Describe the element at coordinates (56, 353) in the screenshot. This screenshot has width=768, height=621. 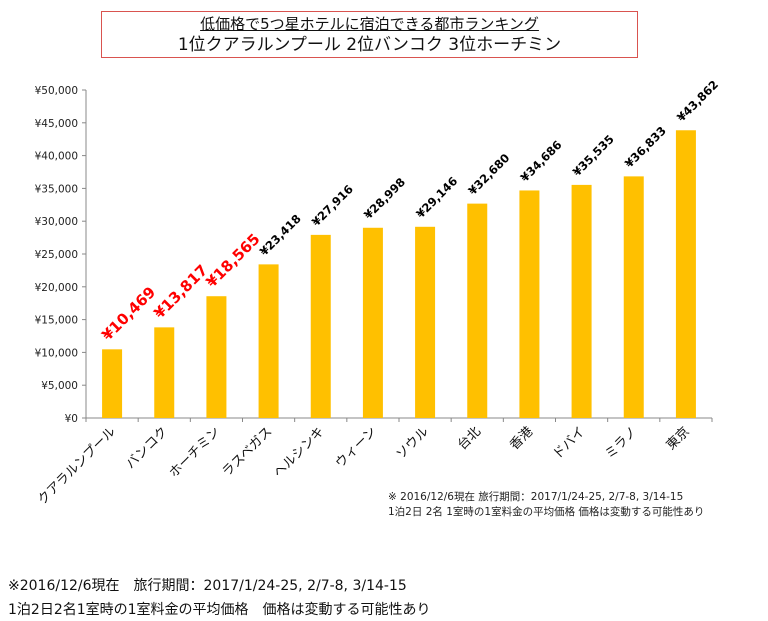
I see `y-tick-label: ¥10,000` at that location.